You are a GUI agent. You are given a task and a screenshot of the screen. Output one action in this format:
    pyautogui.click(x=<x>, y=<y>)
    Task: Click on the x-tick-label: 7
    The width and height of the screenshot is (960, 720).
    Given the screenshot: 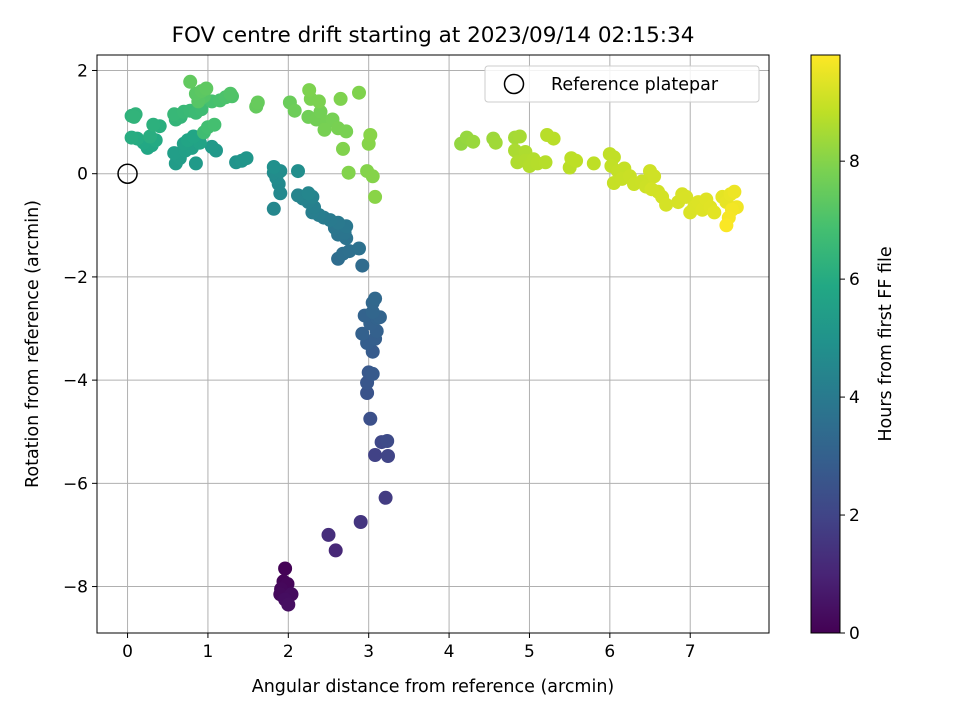 What is the action you would take?
    pyautogui.click(x=690, y=652)
    